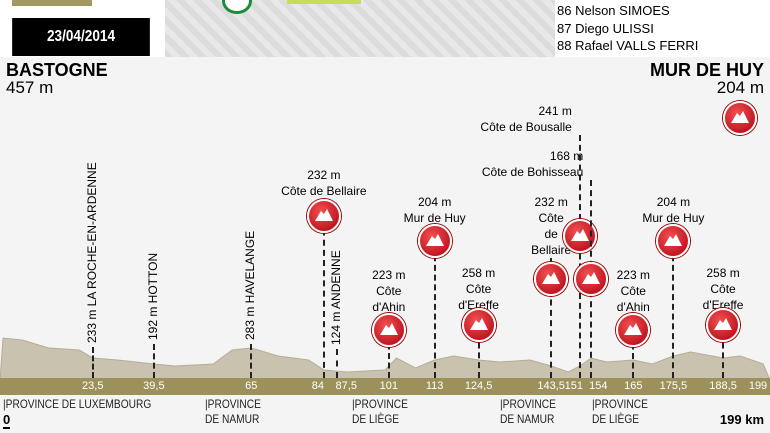  I want to click on town-label: 283 m HAVELANGE, so click(250, 285).